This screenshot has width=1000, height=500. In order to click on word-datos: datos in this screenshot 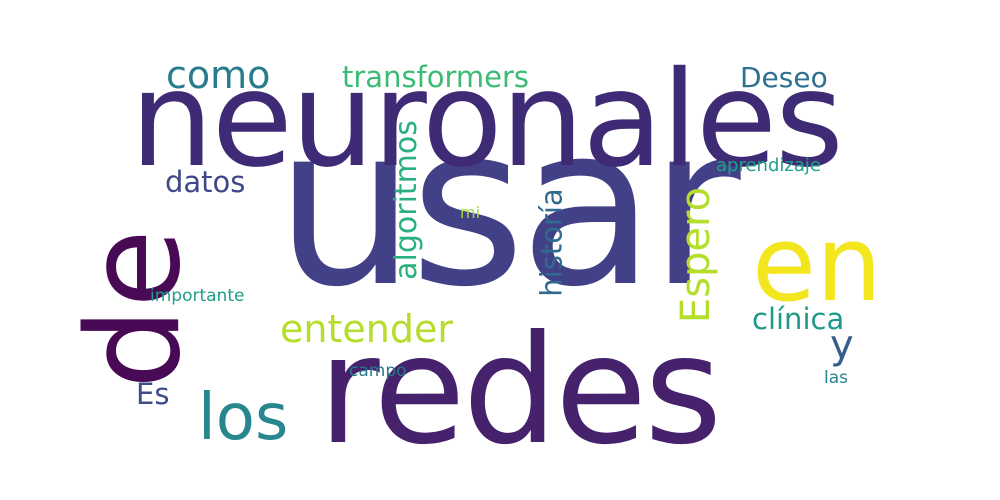, I will do `click(205, 182)`.